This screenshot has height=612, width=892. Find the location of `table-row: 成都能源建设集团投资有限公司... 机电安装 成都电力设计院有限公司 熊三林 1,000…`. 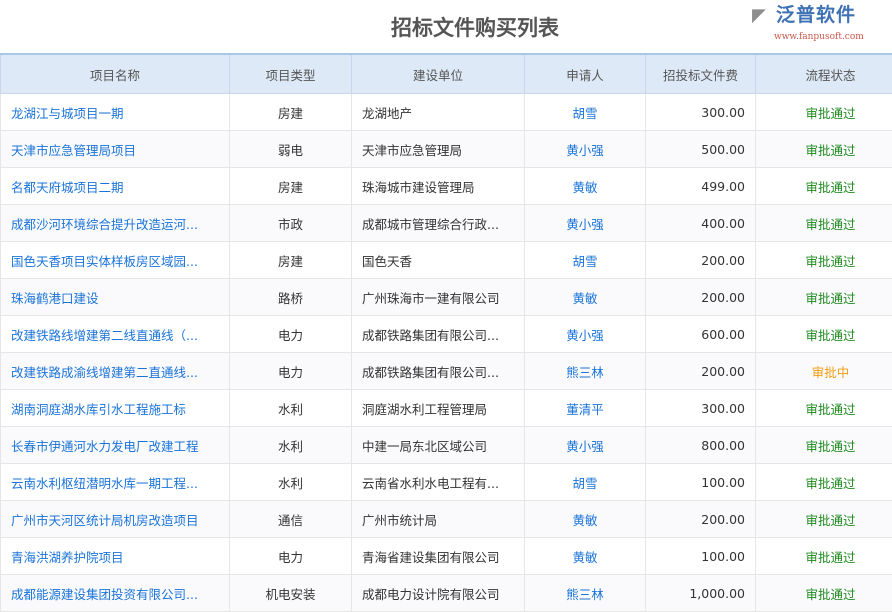

table-row: 成都能源建设集团投资有限公司... 机电安装 成都电力设计院有限公司 熊三林 1,000… is located at coordinates (446, 593).